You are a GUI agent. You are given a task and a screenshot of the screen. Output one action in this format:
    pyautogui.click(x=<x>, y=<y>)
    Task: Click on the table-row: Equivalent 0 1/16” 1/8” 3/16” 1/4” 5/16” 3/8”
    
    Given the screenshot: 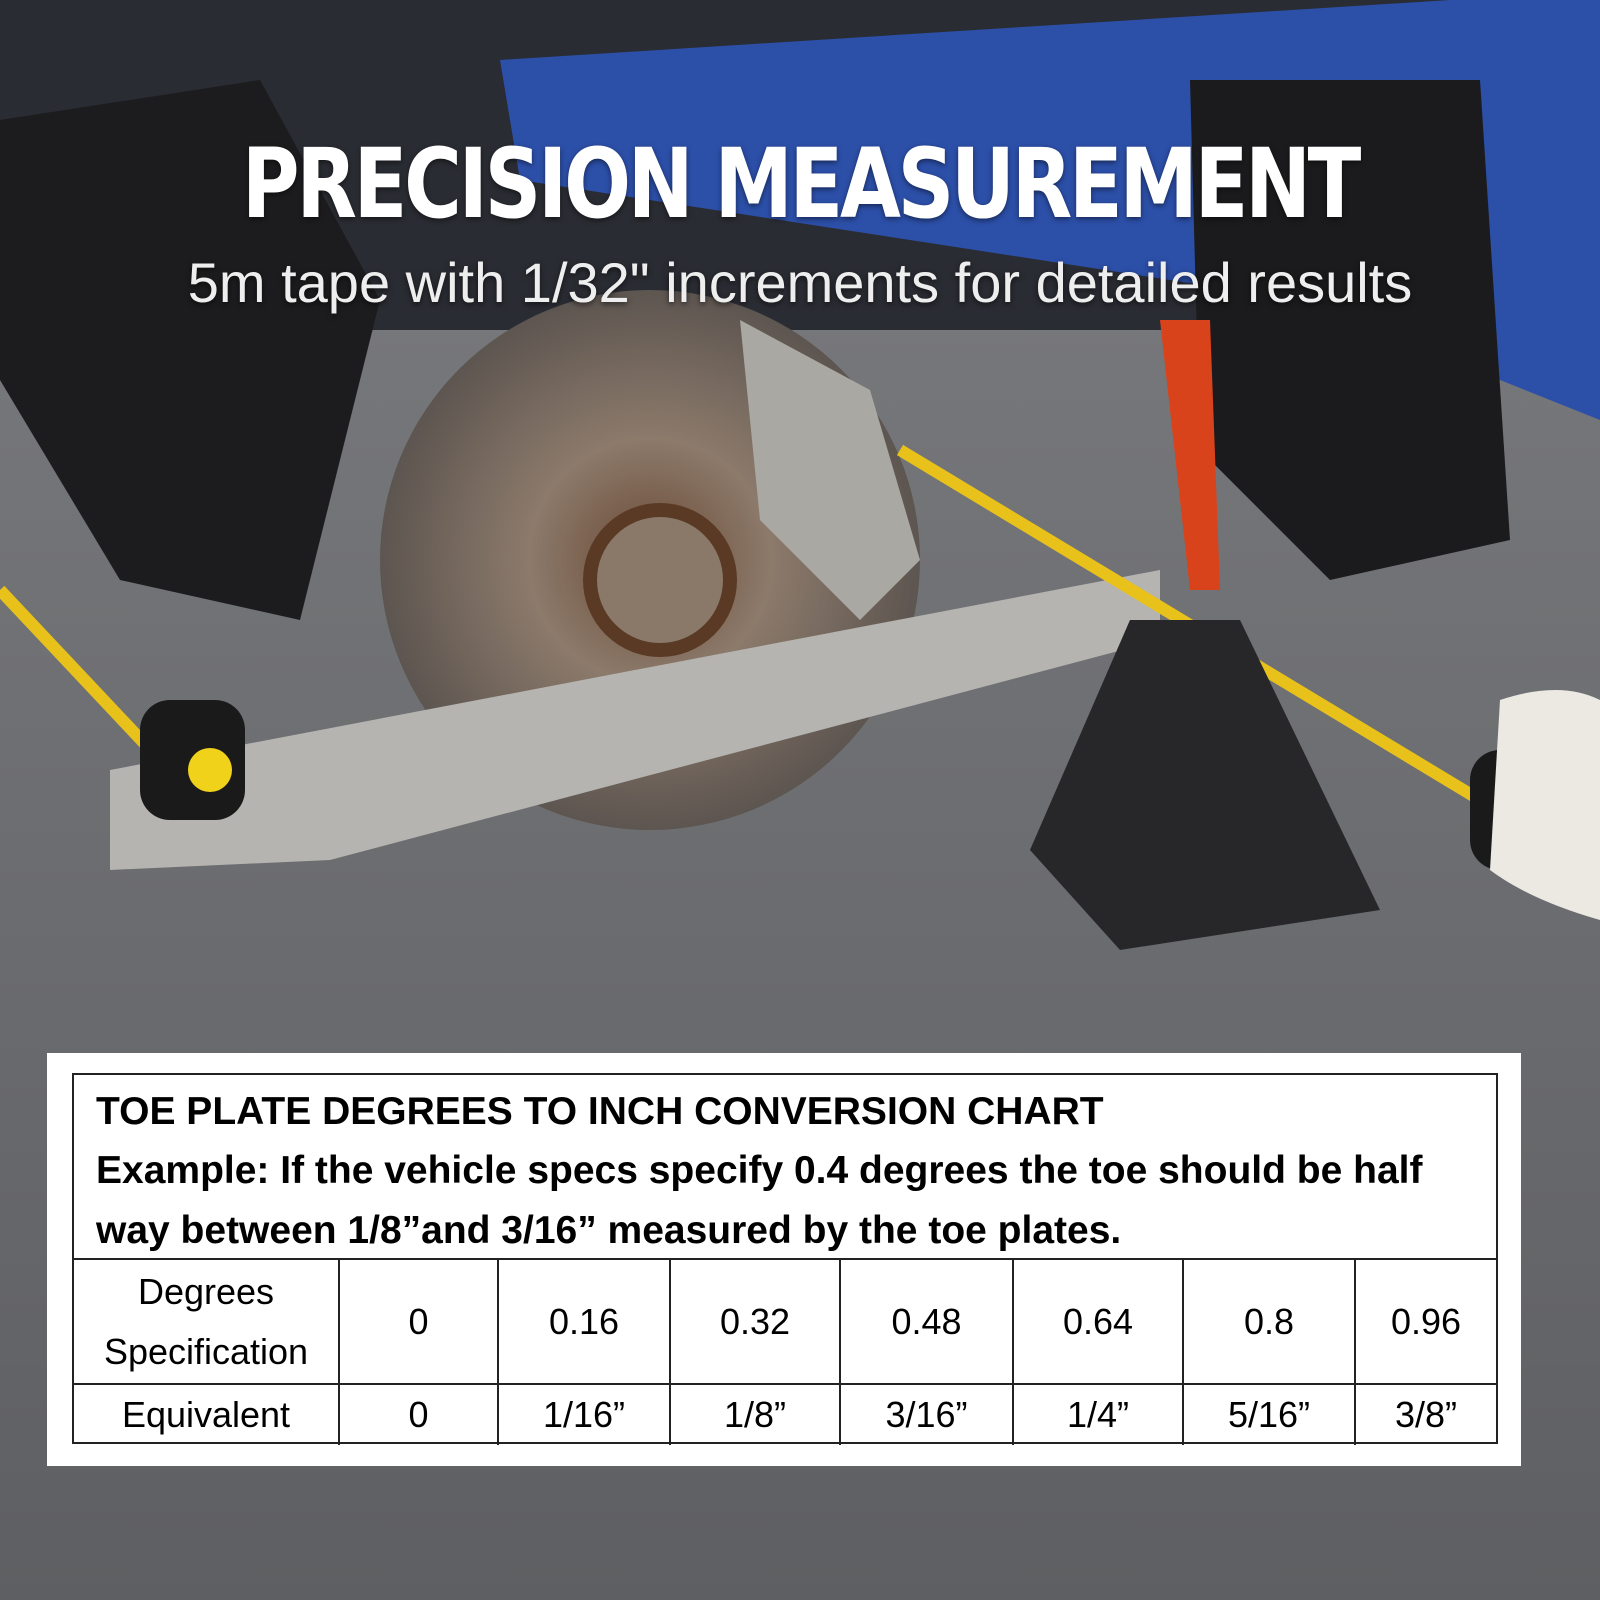 What is the action you would take?
    pyautogui.click(x=785, y=1414)
    